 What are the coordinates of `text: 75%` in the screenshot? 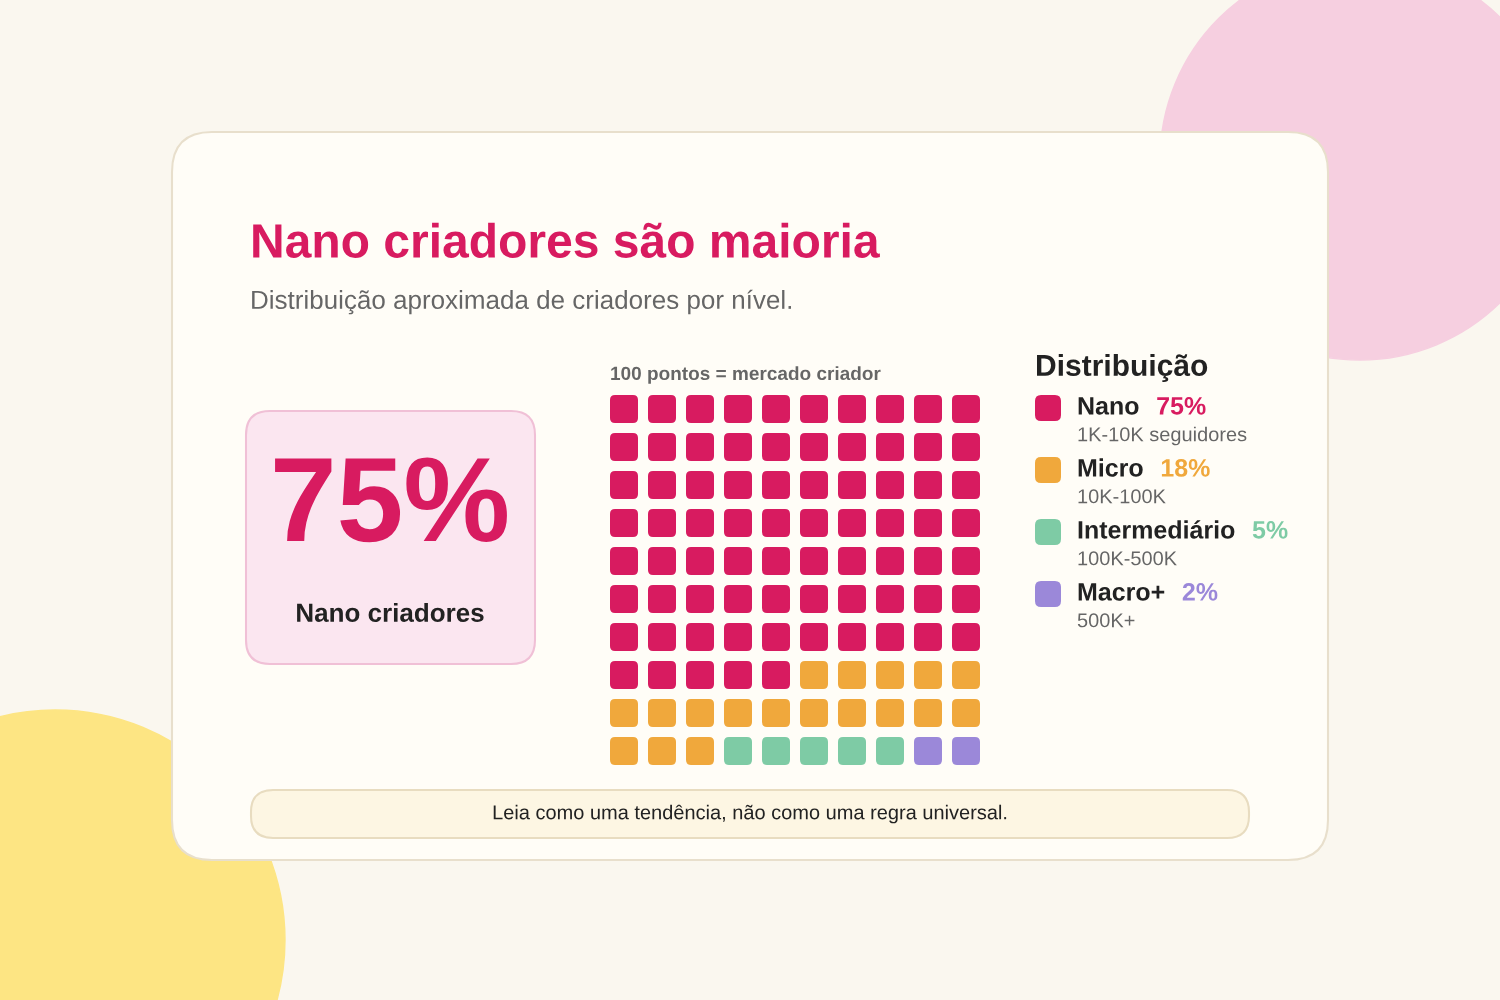 It's located at (391, 500).